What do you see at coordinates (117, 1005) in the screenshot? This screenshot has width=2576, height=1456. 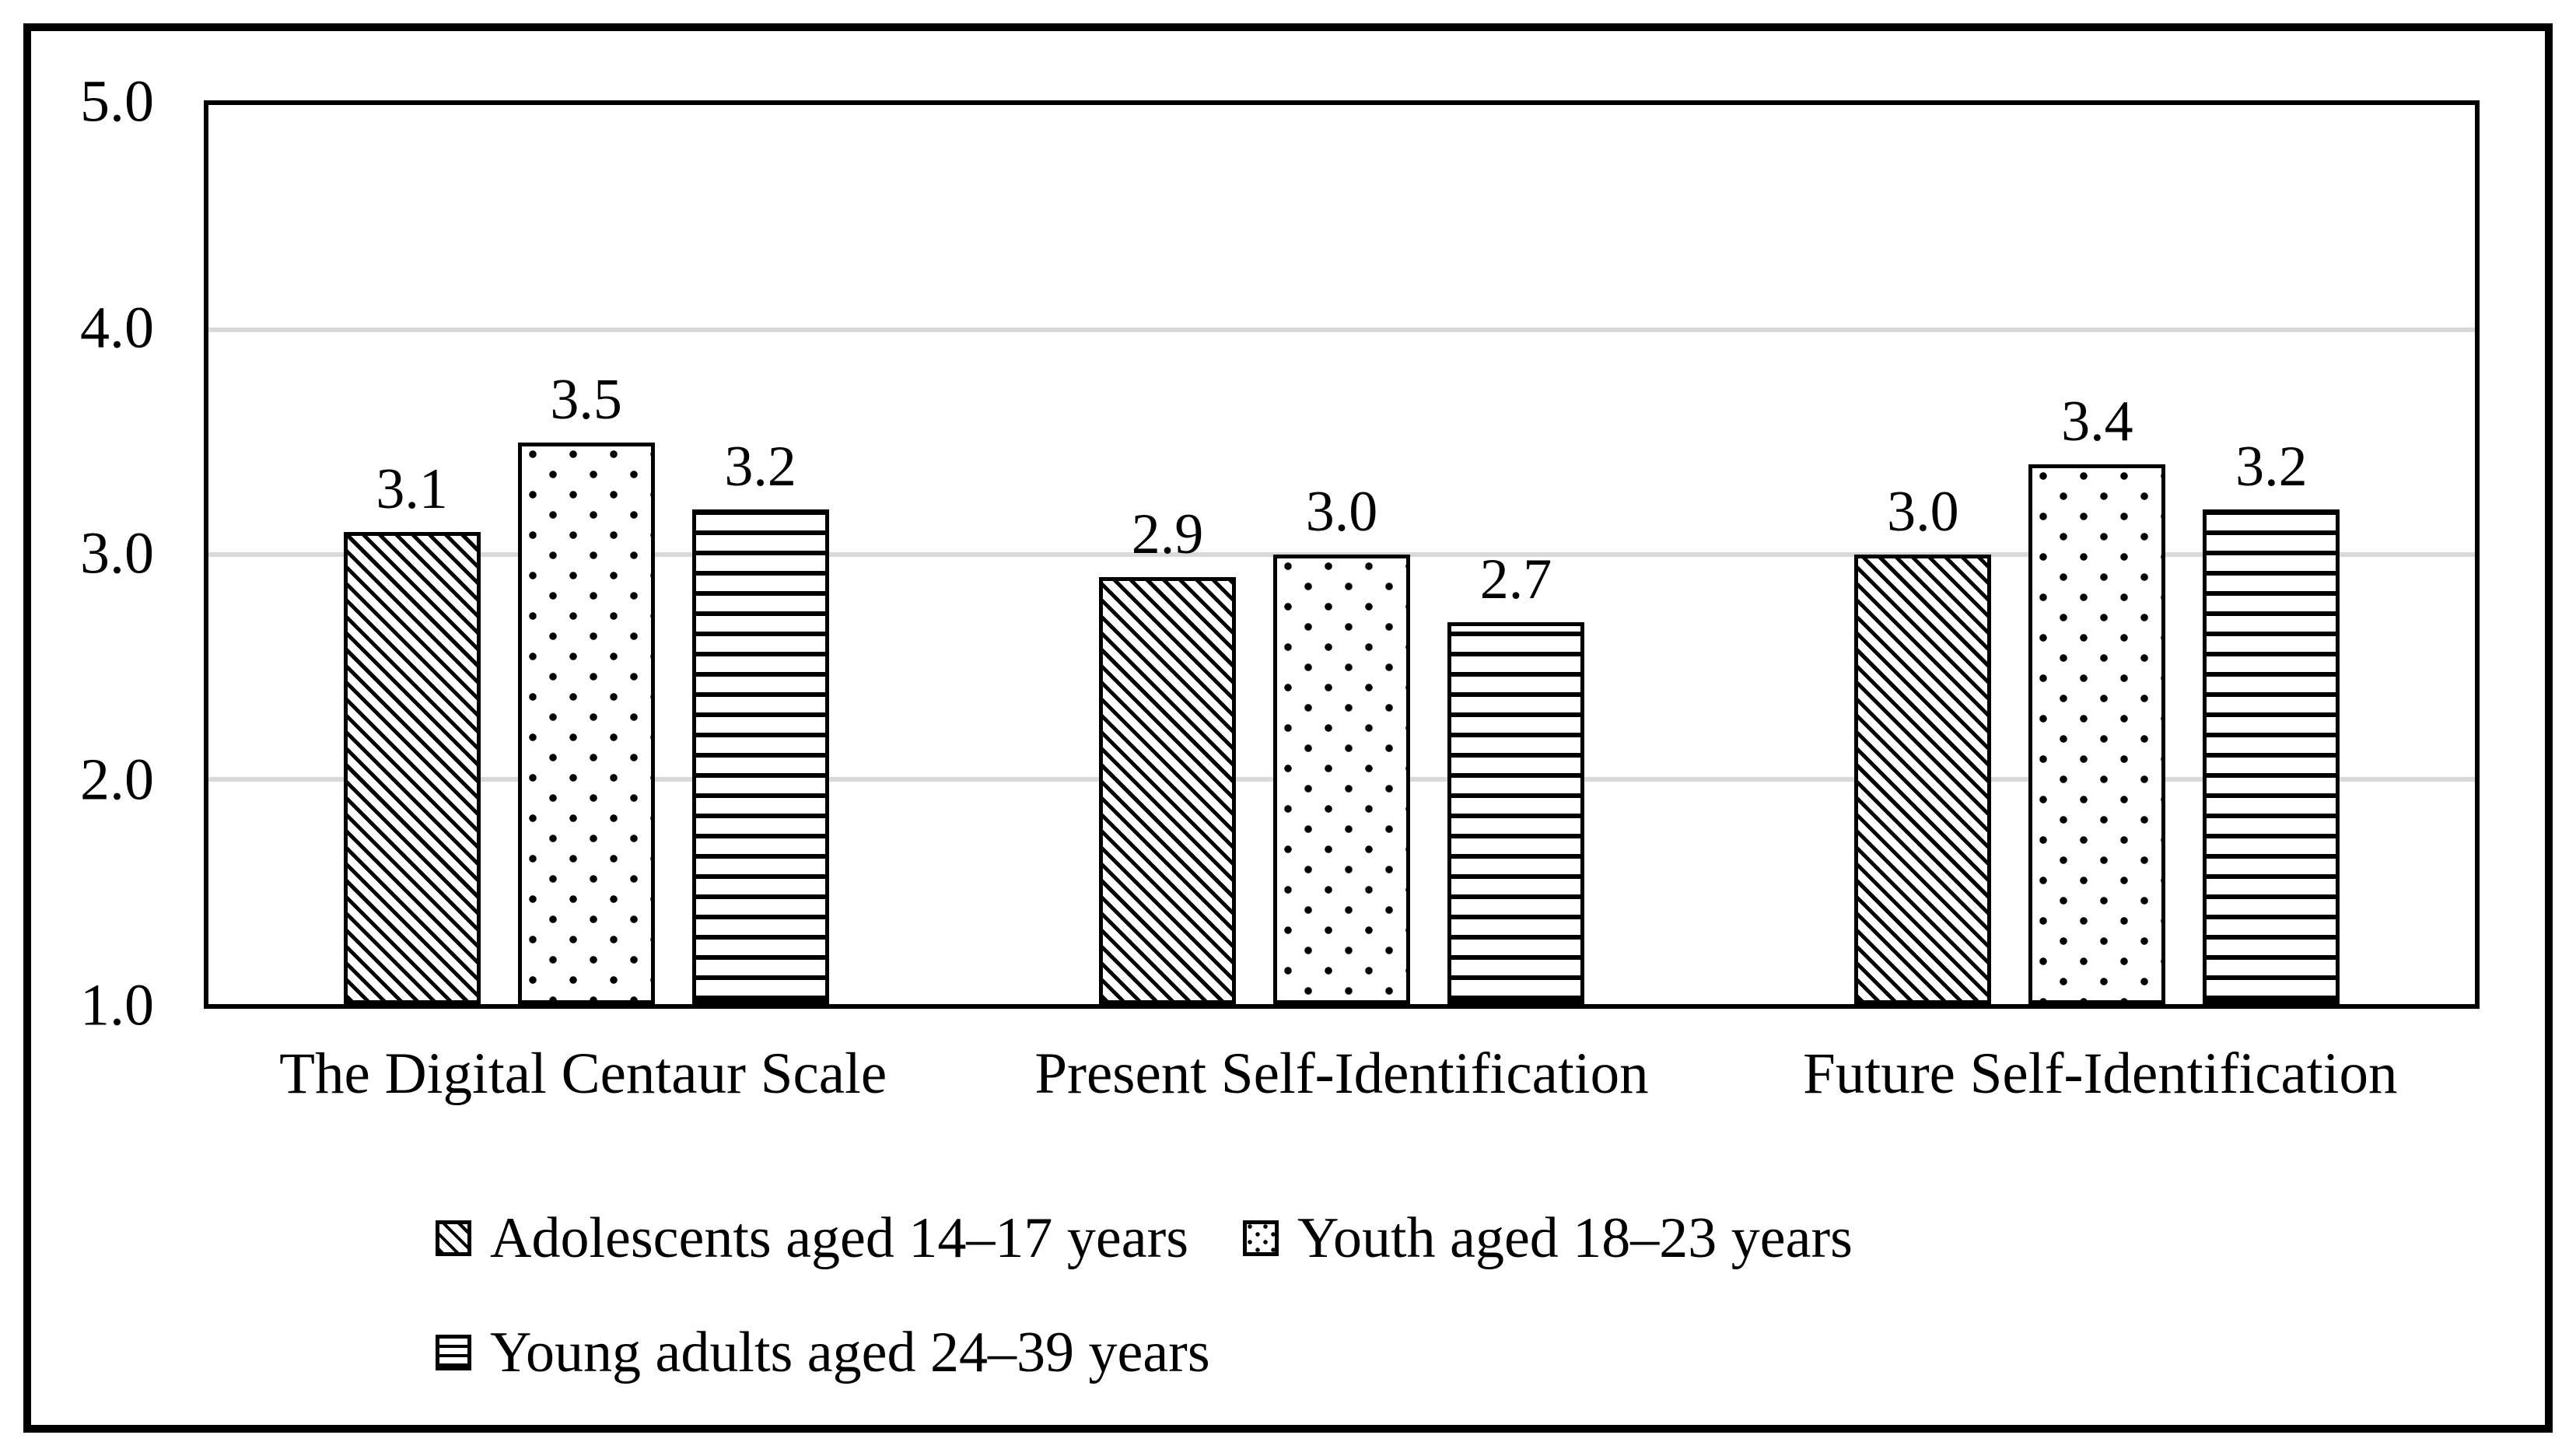 I see `y-axis-tick-label: 1.0` at bounding box center [117, 1005].